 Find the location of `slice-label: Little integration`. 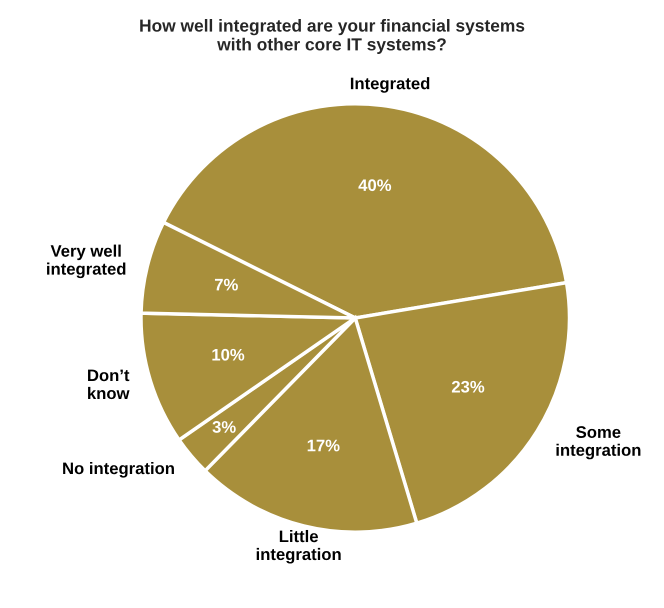

slice-label: Little integration is located at coordinates (298, 547).